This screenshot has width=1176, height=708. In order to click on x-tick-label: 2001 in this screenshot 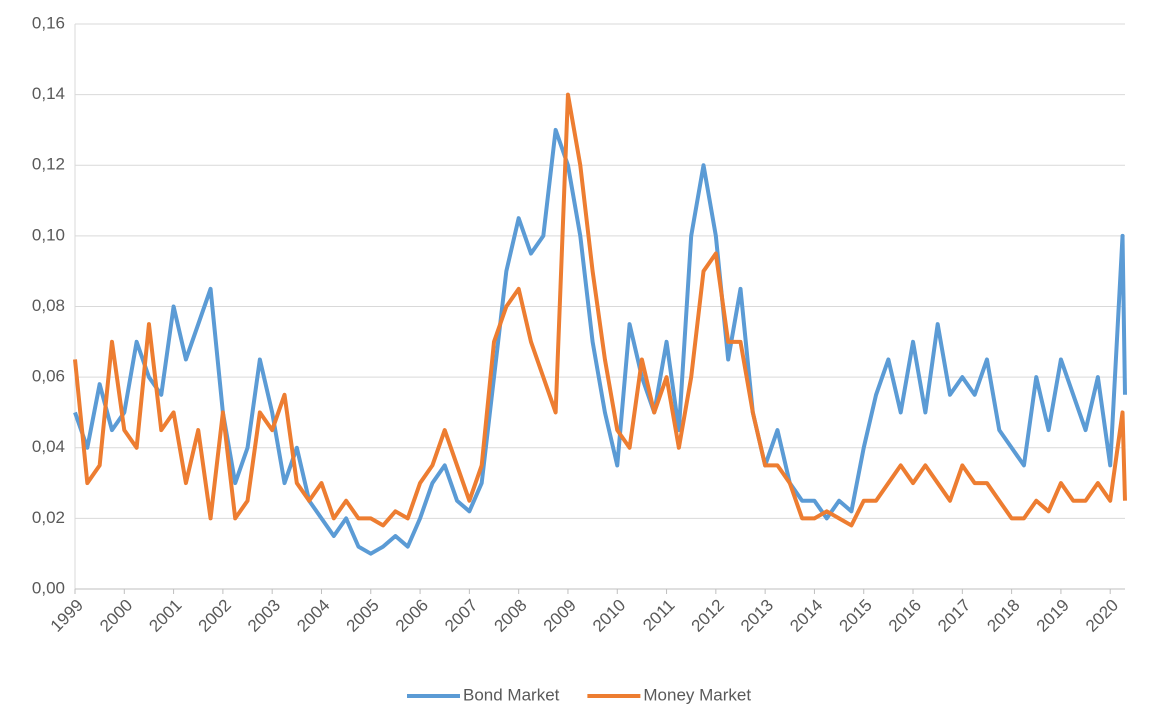, I will do `click(165, 616)`.